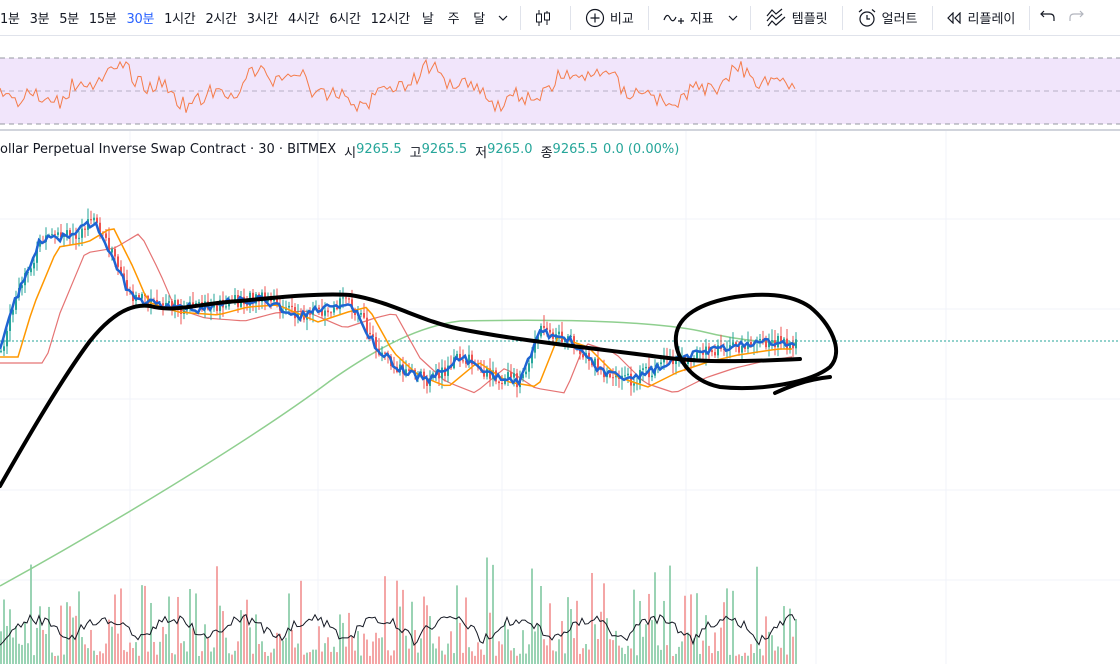  What do you see at coordinates (543, 18) in the screenshot?
I see `candlestick-icon` at bounding box center [543, 18].